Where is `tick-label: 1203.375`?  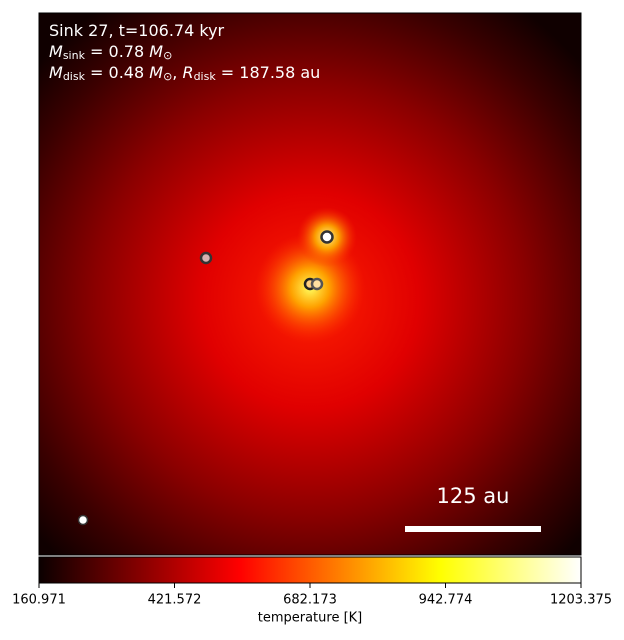
tick-label: 1203.375 is located at coordinates (581, 600).